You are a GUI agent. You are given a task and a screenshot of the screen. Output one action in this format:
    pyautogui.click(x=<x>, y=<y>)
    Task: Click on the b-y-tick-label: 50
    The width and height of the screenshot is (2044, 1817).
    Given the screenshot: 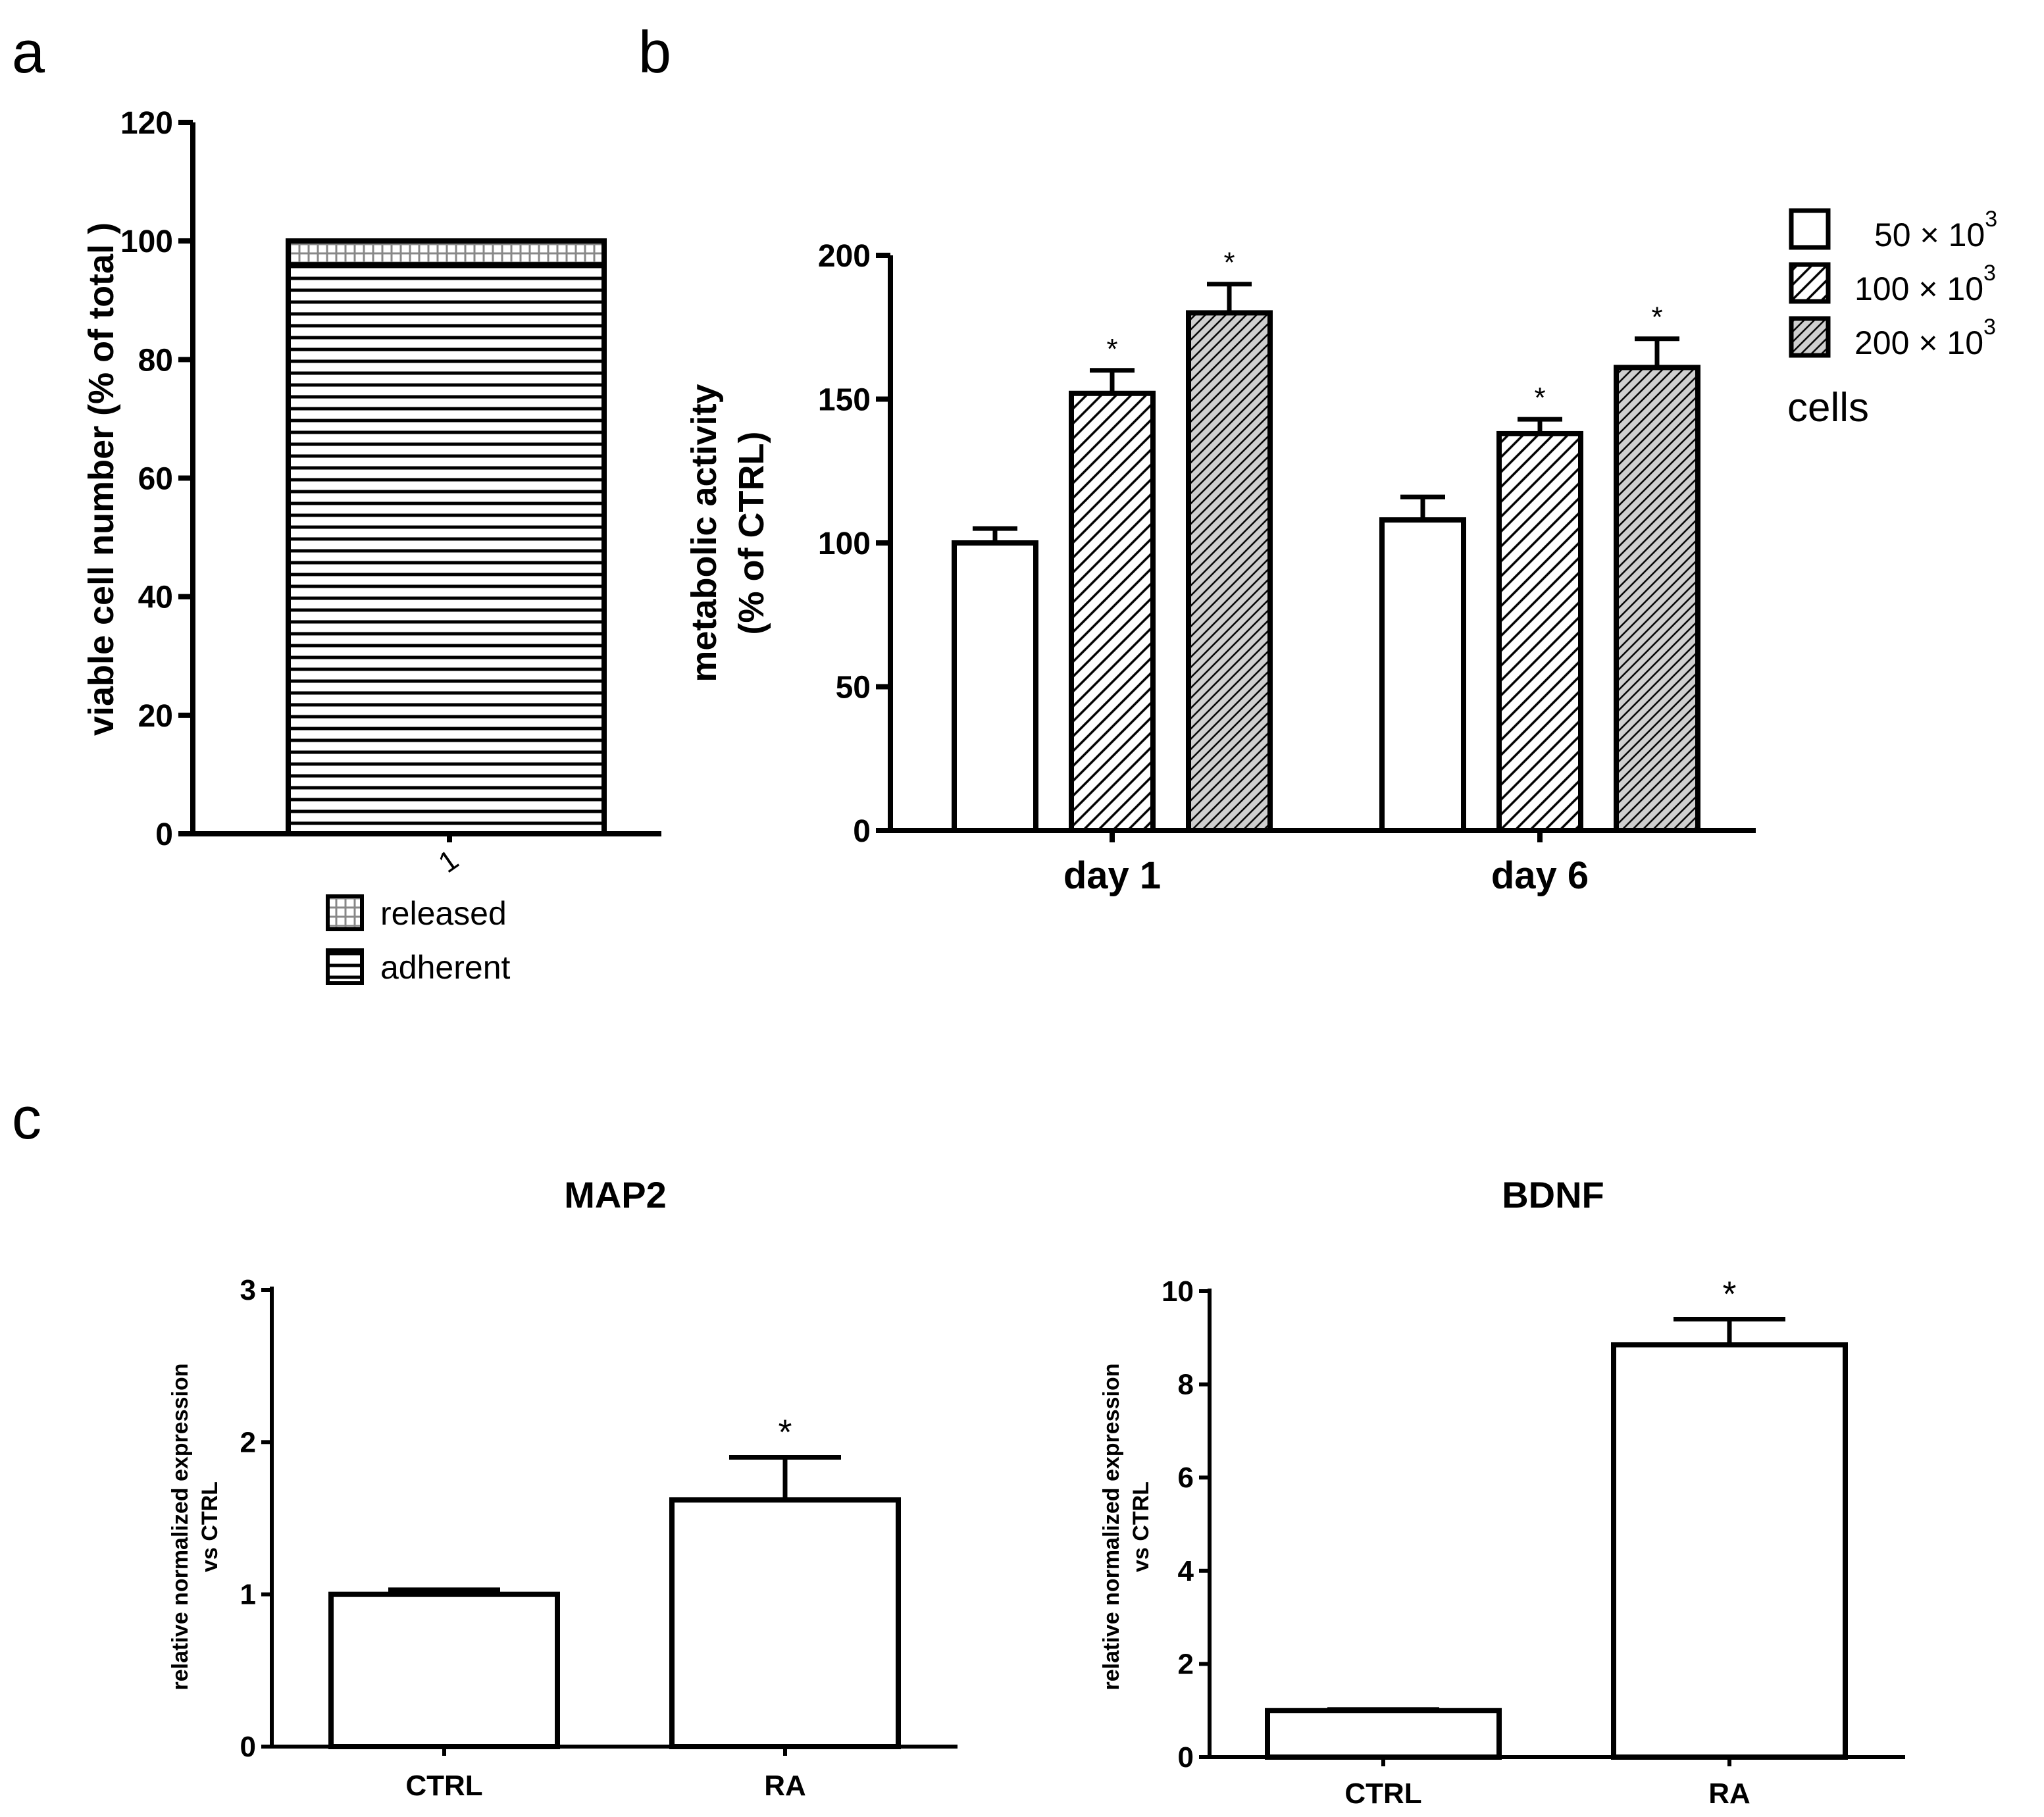 What is the action you would take?
    pyautogui.click(x=853, y=688)
    